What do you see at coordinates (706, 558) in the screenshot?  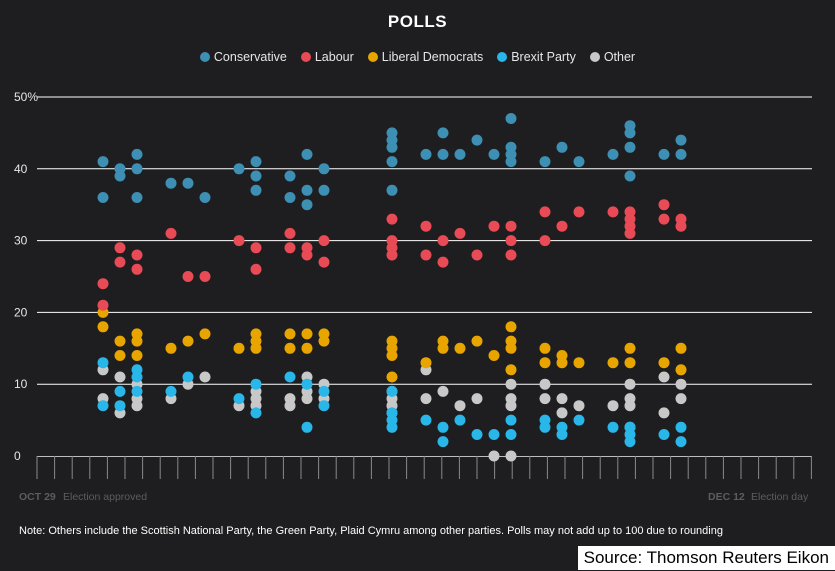 I see `source-credit: Source: Thomson Reuters Eikon` at bounding box center [706, 558].